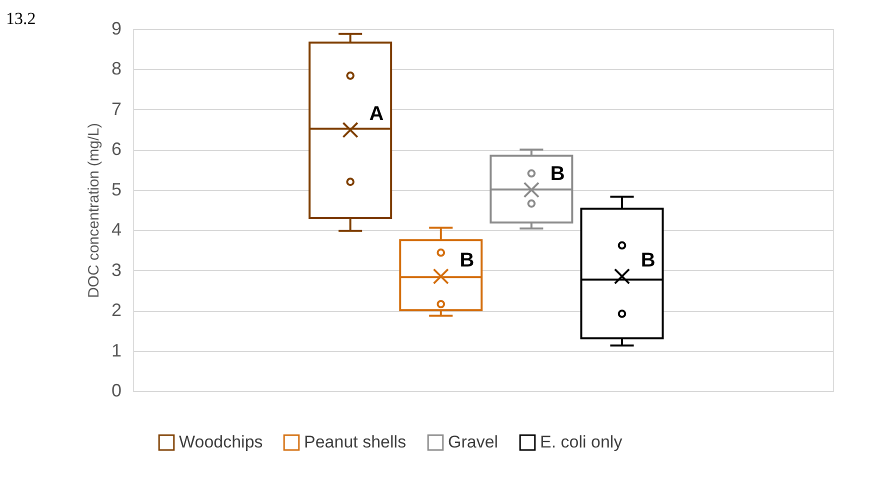 The width and height of the screenshot is (873, 501). I want to click on y-tick-label: 0, so click(116, 390).